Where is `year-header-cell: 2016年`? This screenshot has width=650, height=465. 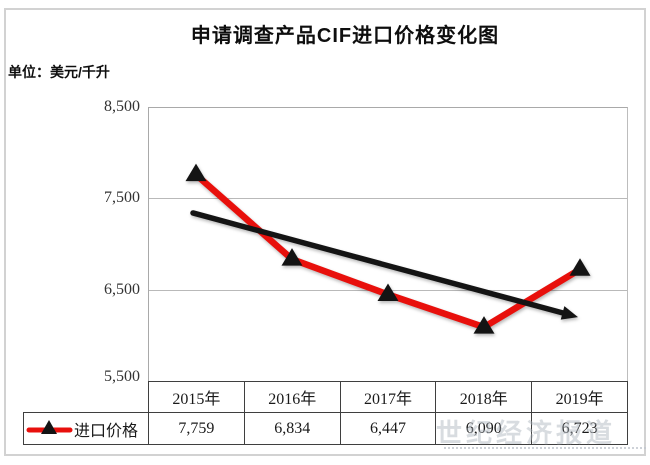
year-header-cell: 2016年 is located at coordinates (293, 397).